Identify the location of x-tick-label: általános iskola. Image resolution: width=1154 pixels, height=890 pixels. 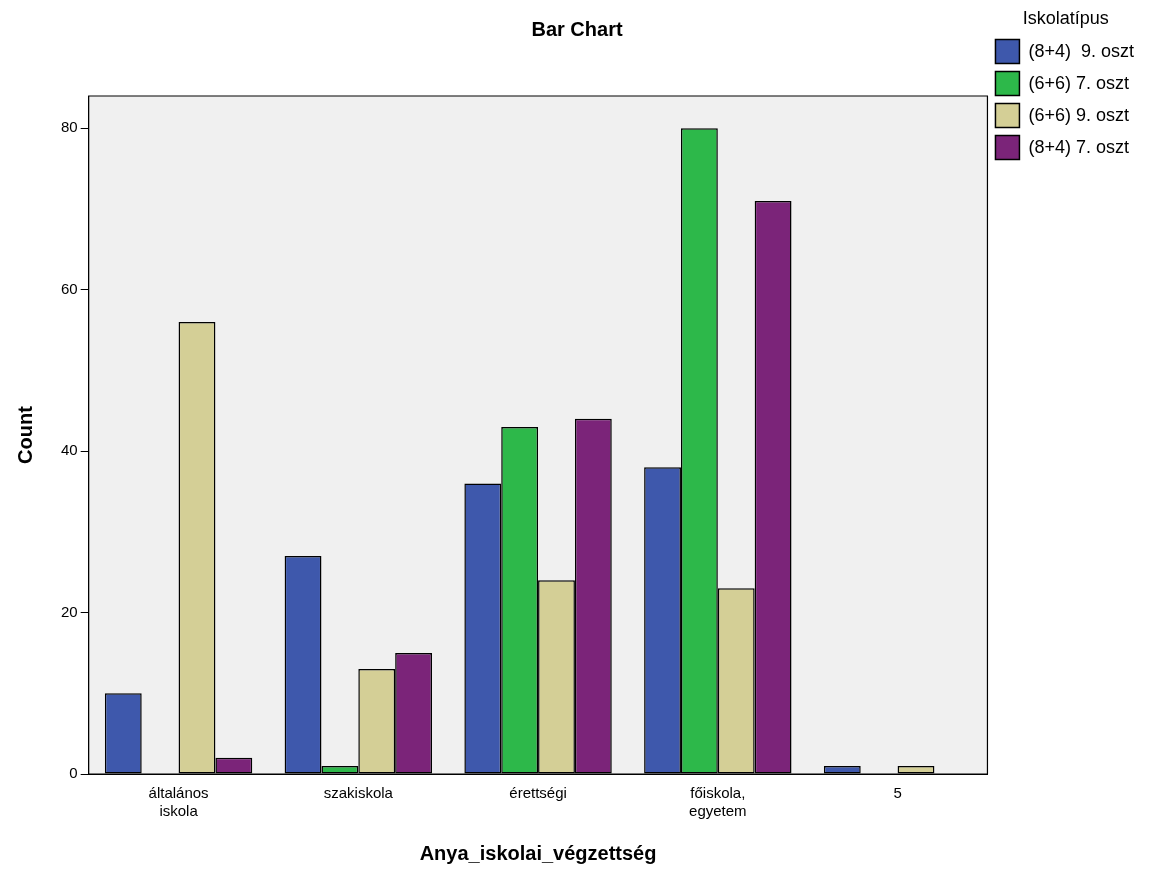
(178, 802).